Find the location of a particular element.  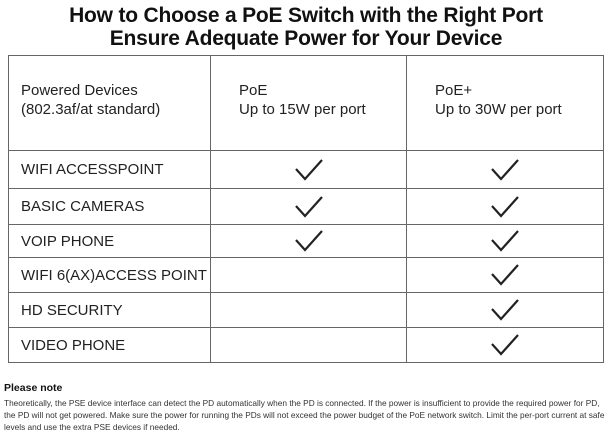

table-row: BASIC CAMERAS is located at coordinates (306, 206).